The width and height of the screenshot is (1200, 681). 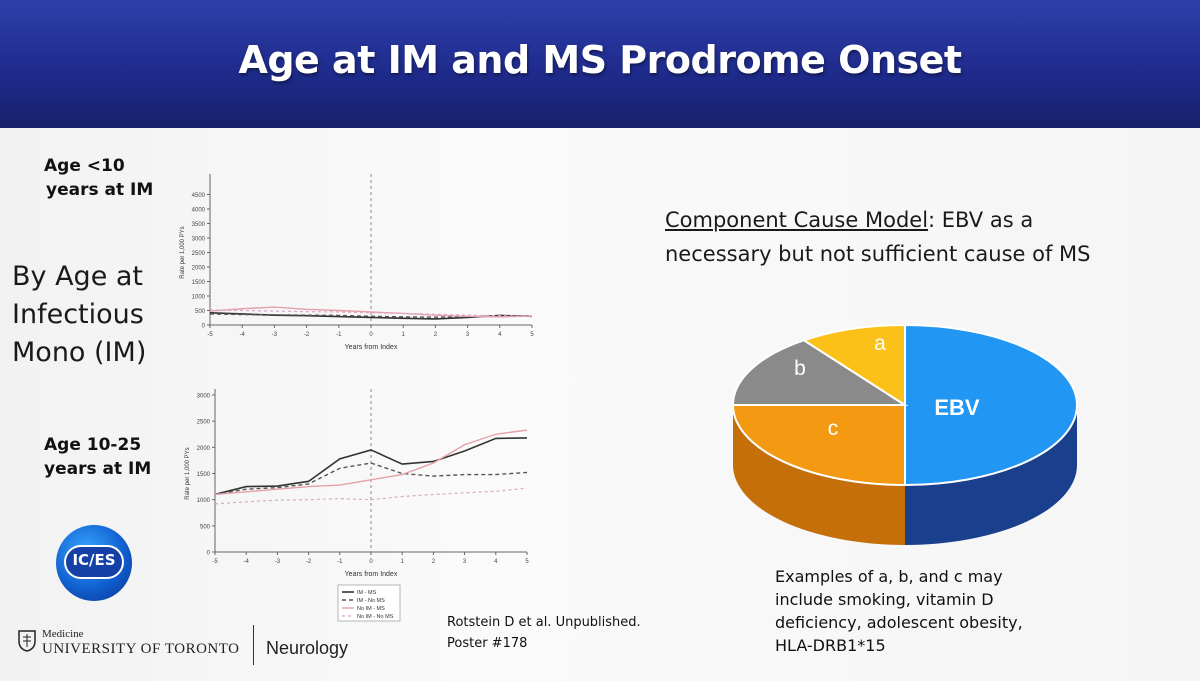 What do you see at coordinates (27, 641) in the screenshot?
I see `uoft-crest-icon` at bounding box center [27, 641].